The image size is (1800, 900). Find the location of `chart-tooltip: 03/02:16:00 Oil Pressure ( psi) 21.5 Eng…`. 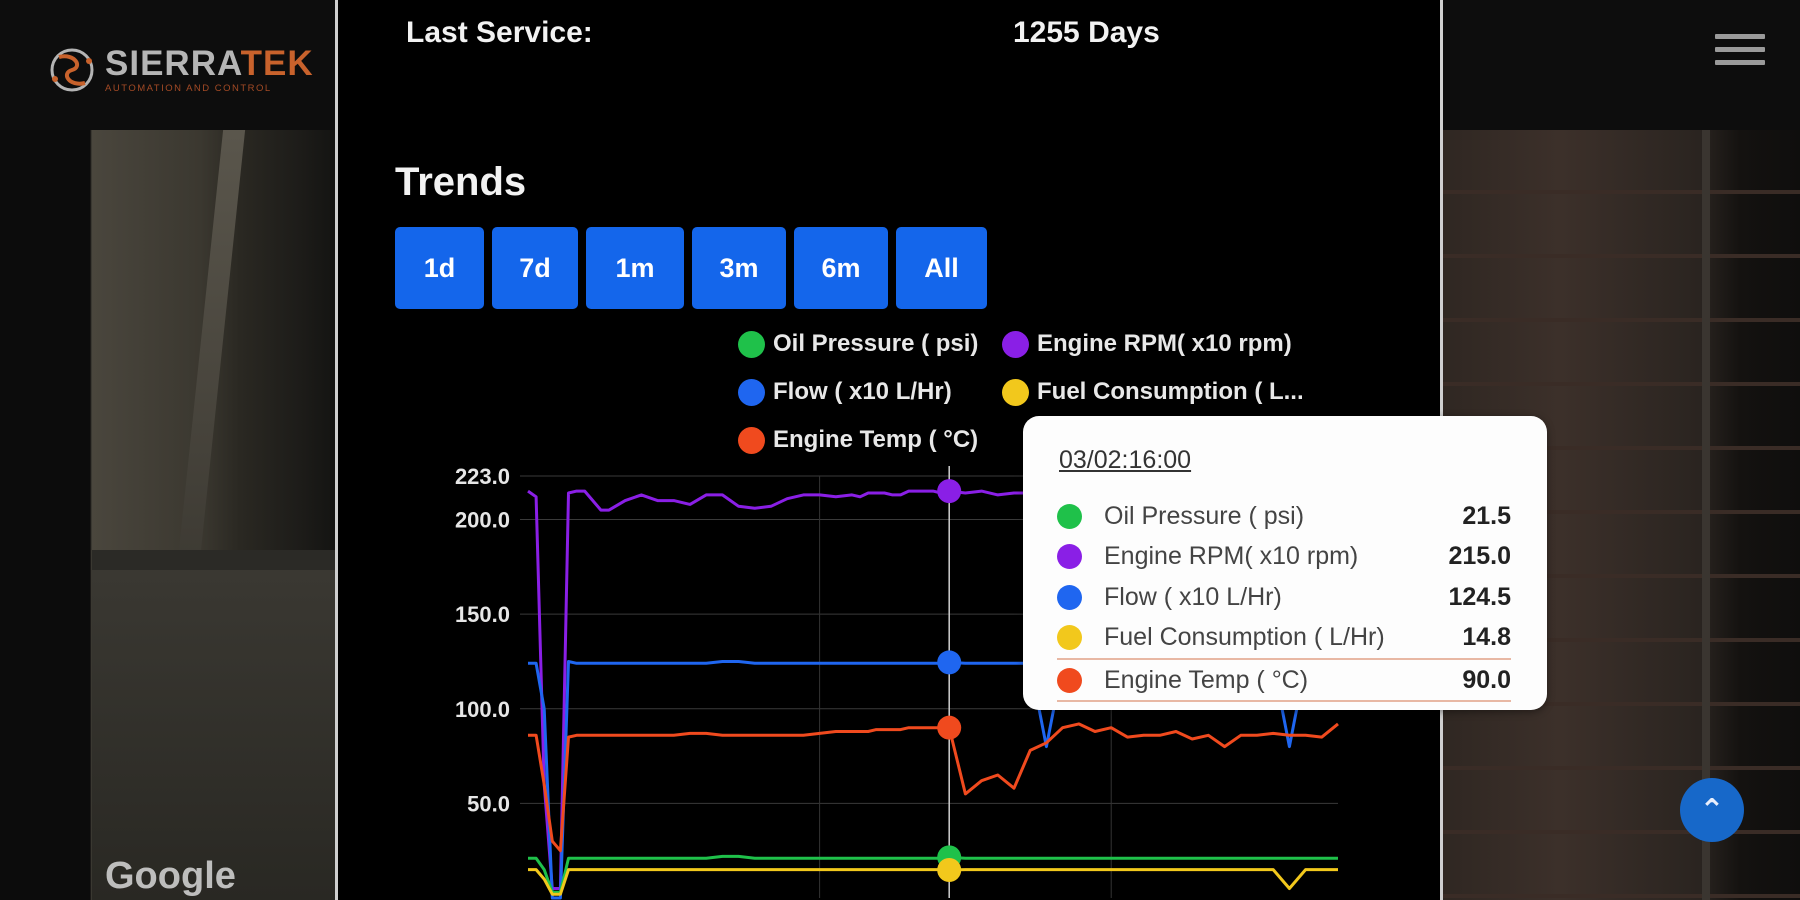

chart-tooltip: 03/02:16:00 Oil Pressure ( psi) 21.5 Eng… is located at coordinates (1285, 563).